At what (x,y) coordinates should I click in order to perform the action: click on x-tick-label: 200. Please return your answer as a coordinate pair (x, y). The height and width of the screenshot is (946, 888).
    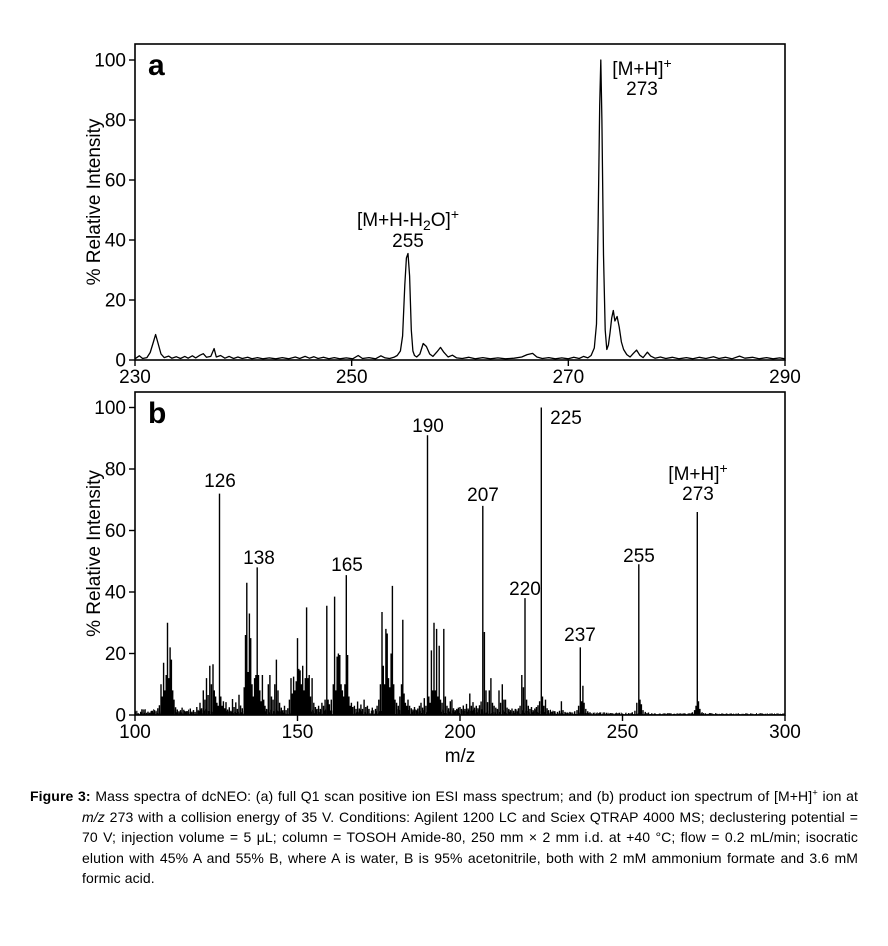
    Looking at the image, I should click on (460, 732).